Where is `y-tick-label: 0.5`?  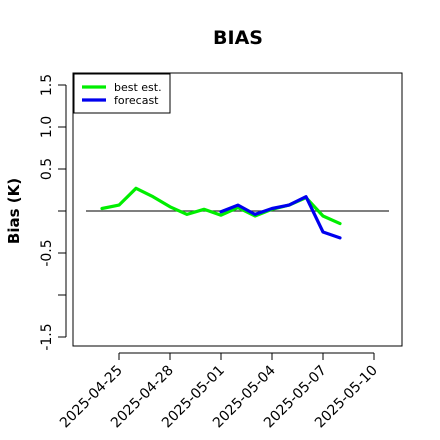
y-tick-label: 0.5 is located at coordinates (47, 169).